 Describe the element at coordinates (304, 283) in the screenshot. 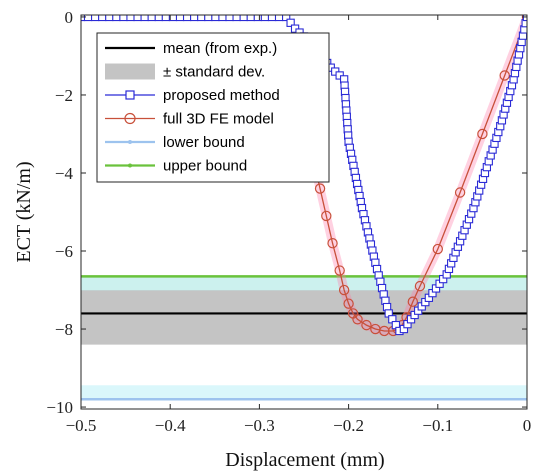

I see `upper-bound-glow` at that location.